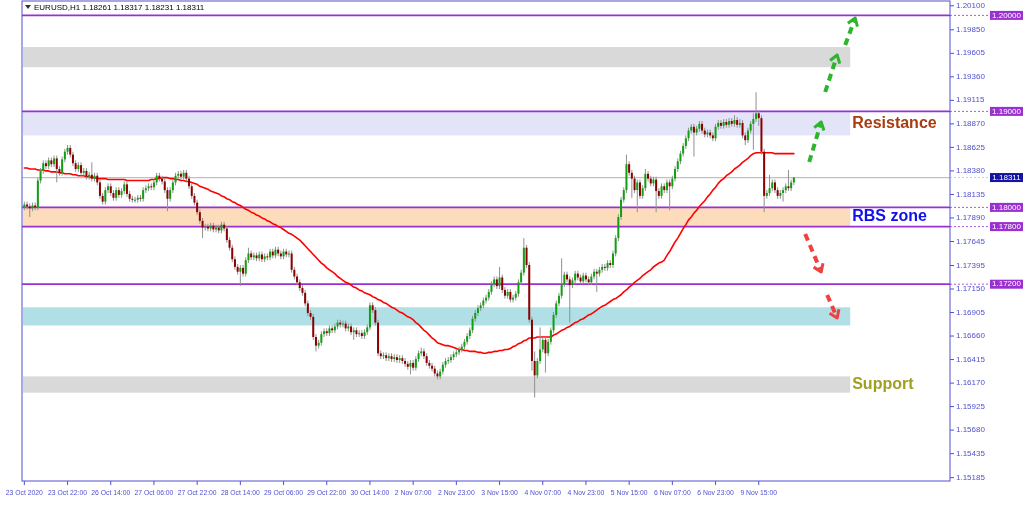 This screenshot has width=1024, height=511. What do you see at coordinates (971, 76) in the screenshot?
I see `y-tick-label: 1.19360` at bounding box center [971, 76].